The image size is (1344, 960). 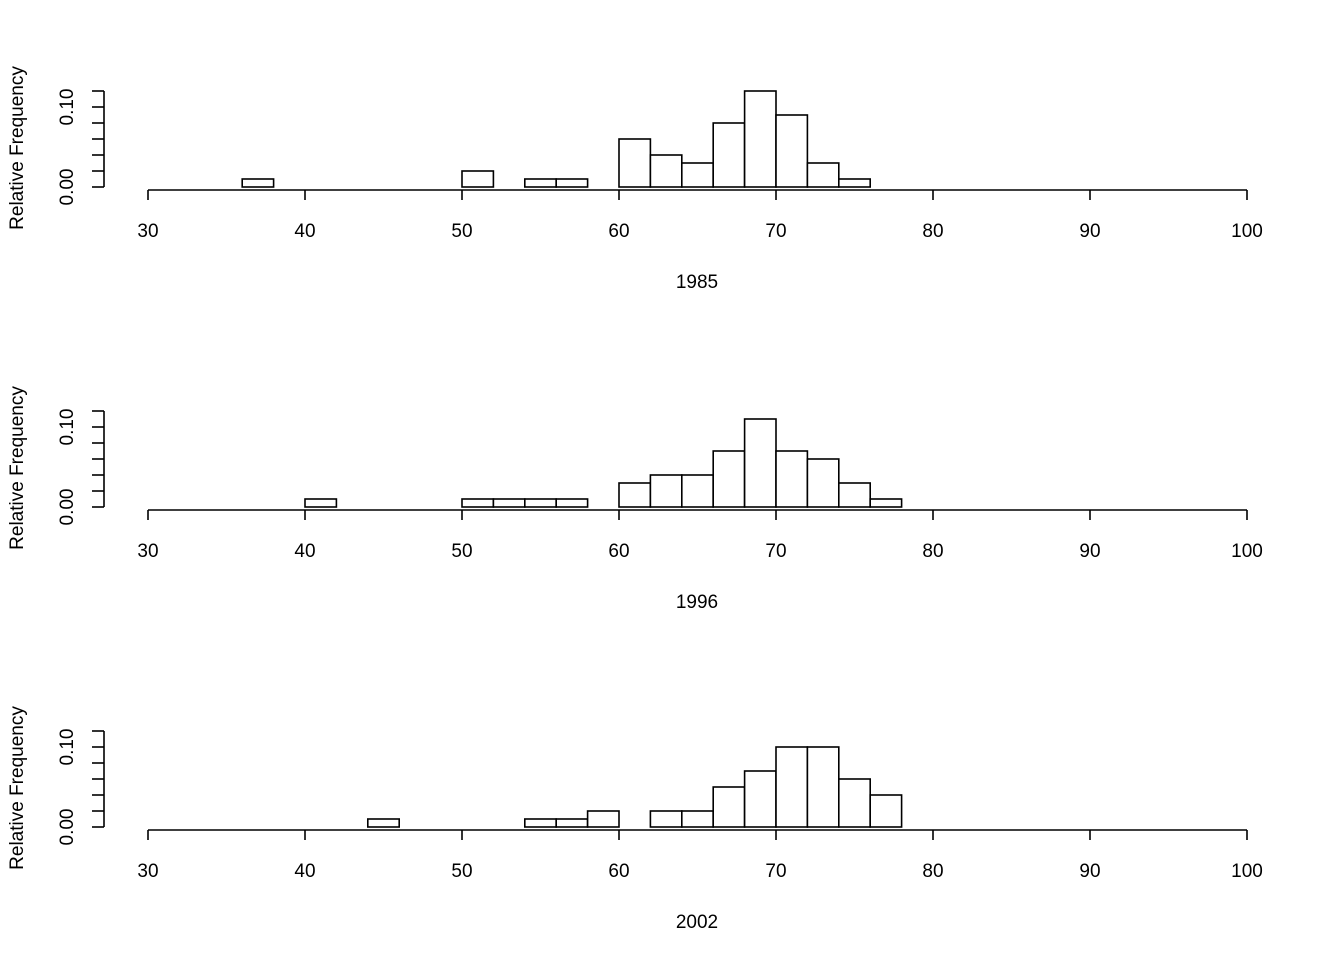 What do you see at coordinates (697, 602) in the screenshot?
I see `x-axis-title: 1996` at bounding box center [697, 602].